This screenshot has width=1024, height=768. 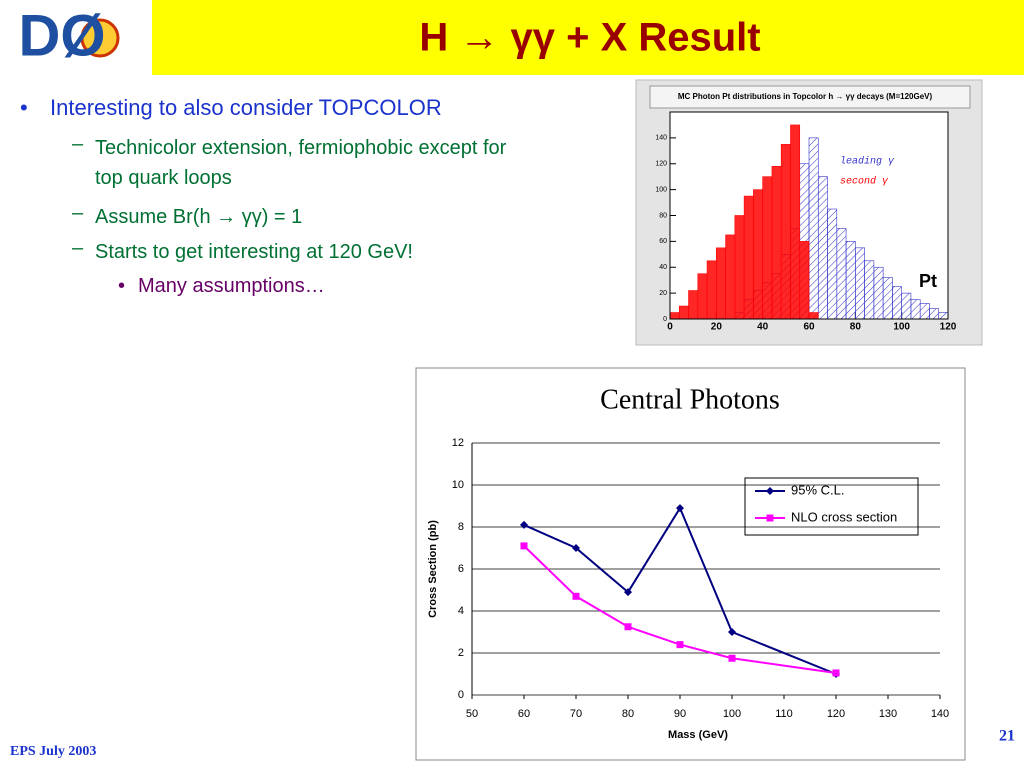 I want to click on line-title: Central Photons, so click(x=690, y=399).